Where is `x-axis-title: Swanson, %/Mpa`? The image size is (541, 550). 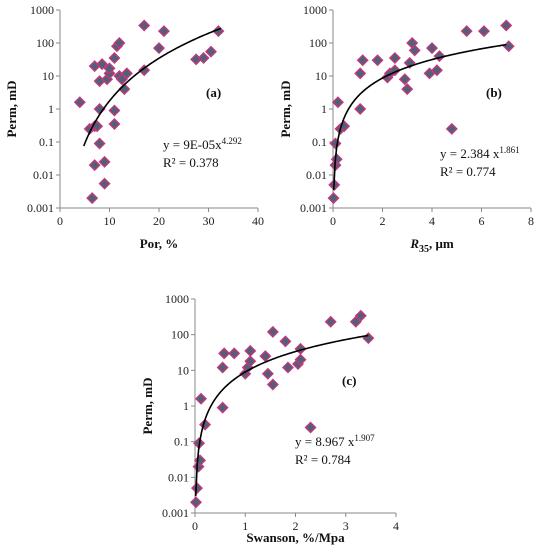 x-axis-title: Swanson, %/Mpa is located at coordinates (295, 537).